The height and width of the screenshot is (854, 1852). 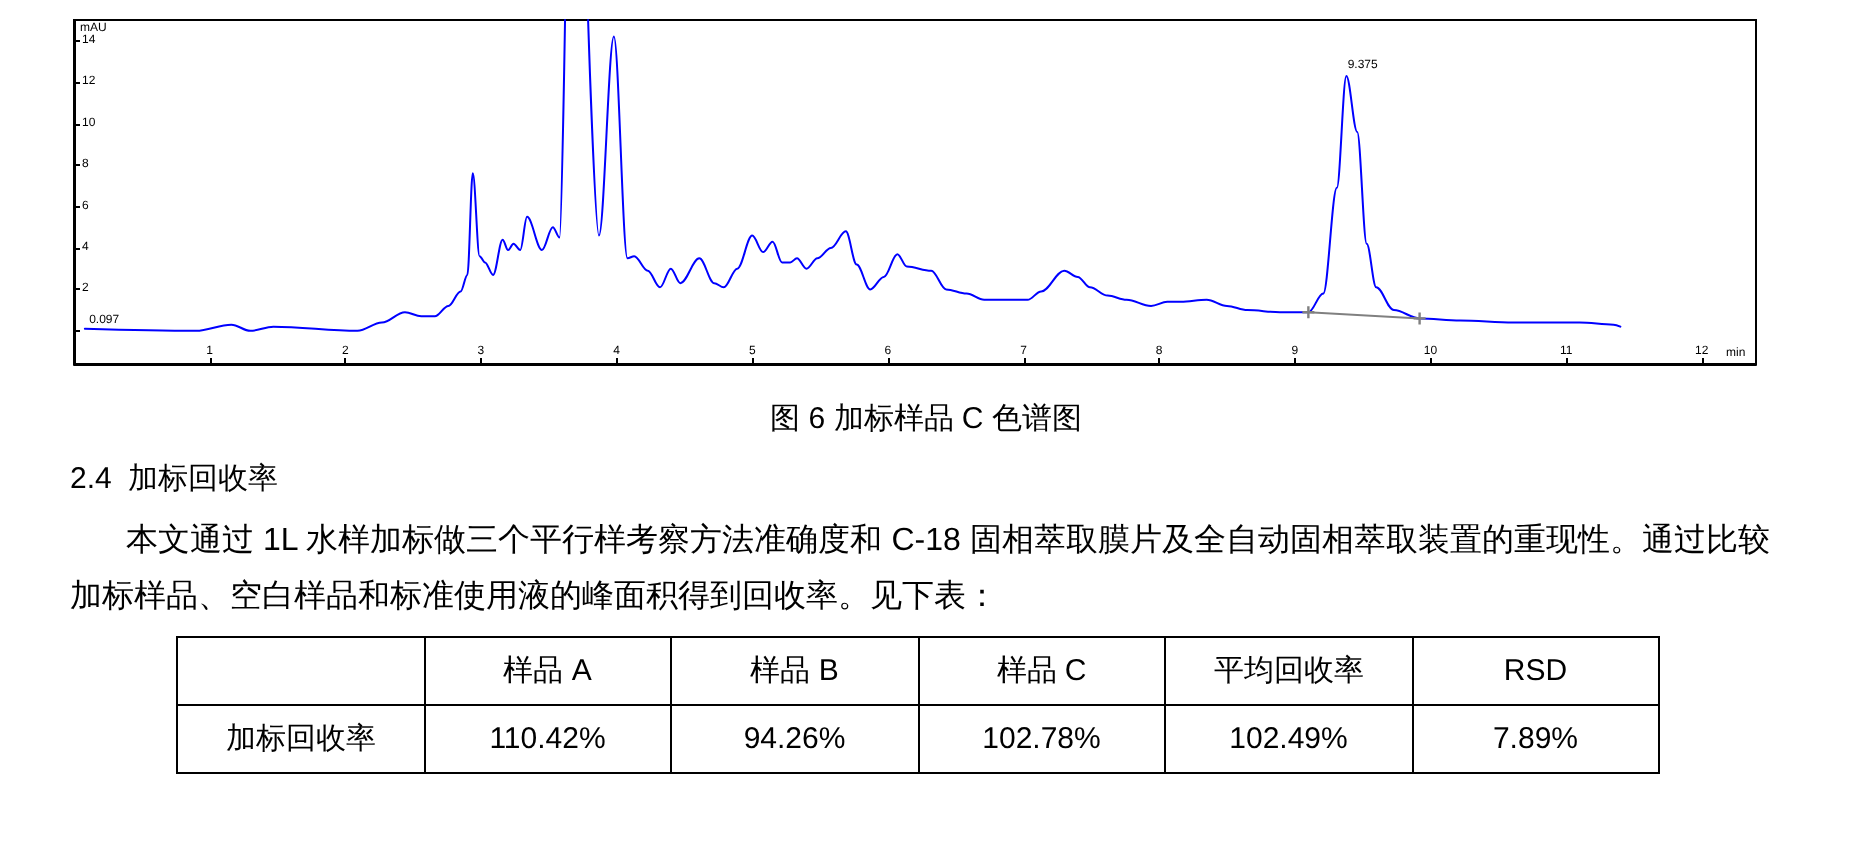 I want to click on data-label: 102.78%, so click(x=1041, y=739).